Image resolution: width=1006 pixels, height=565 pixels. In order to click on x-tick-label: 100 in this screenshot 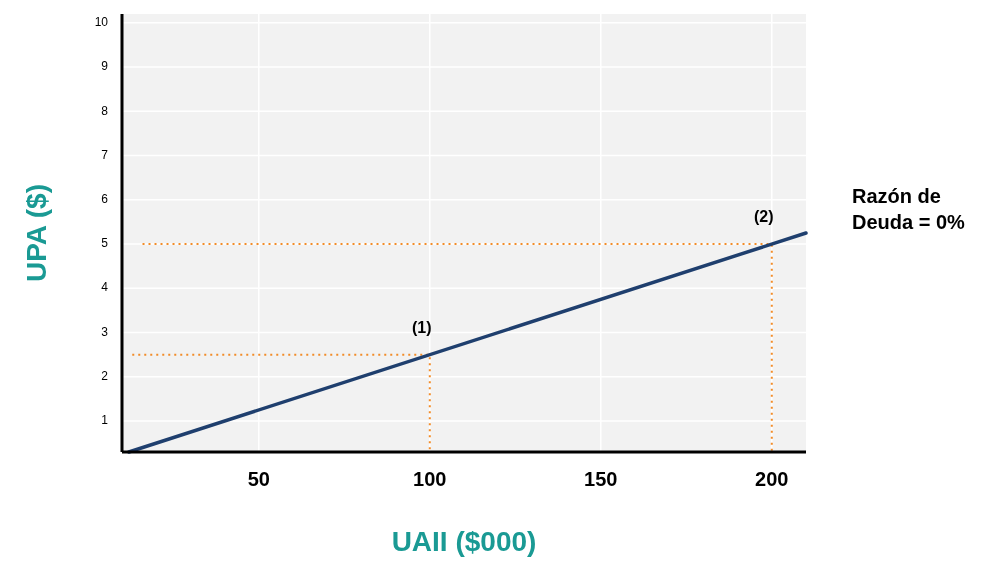, I will do `click(430, 479)`.